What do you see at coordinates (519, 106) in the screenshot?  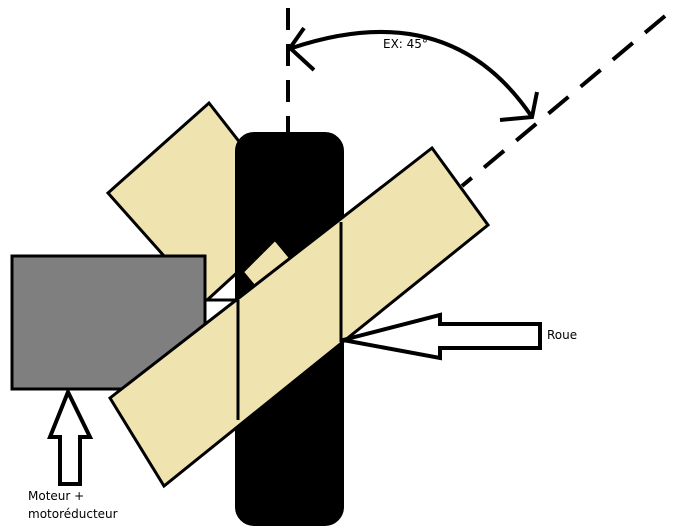 I see `angle-arrowhead-right` at bounding box center [519, 106].